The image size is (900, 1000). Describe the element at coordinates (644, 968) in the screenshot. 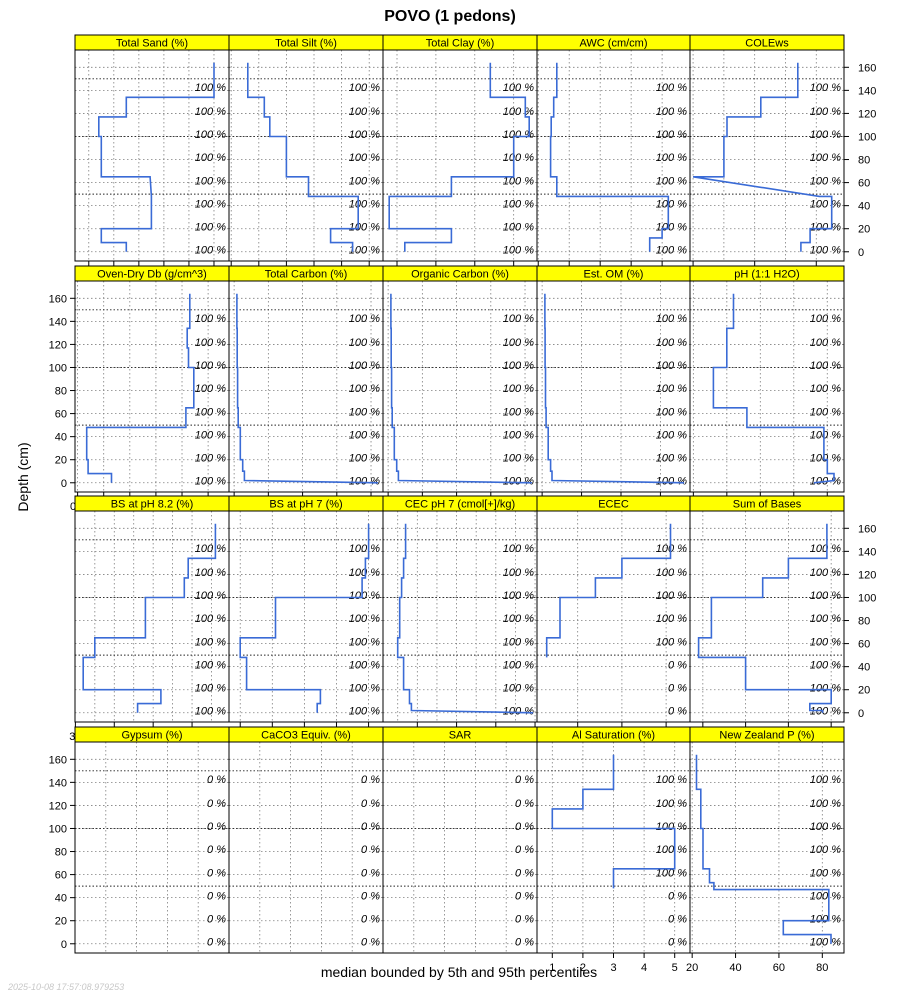

I see `x-tick-label: 4` at that location.